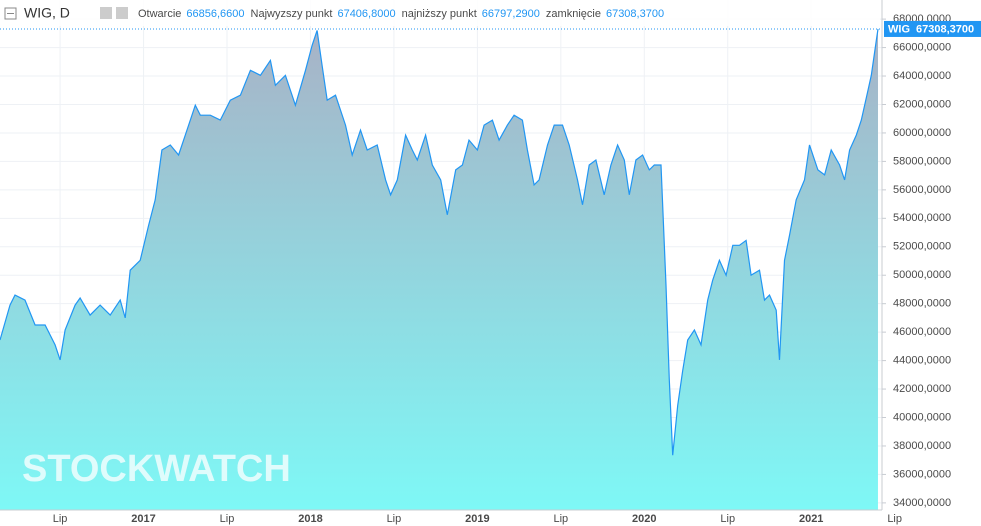  What do you see at coordinates (366, 14) in the screenshot?
I see `ohlc-value: 67406,8000` at bounding box center [366, 14].